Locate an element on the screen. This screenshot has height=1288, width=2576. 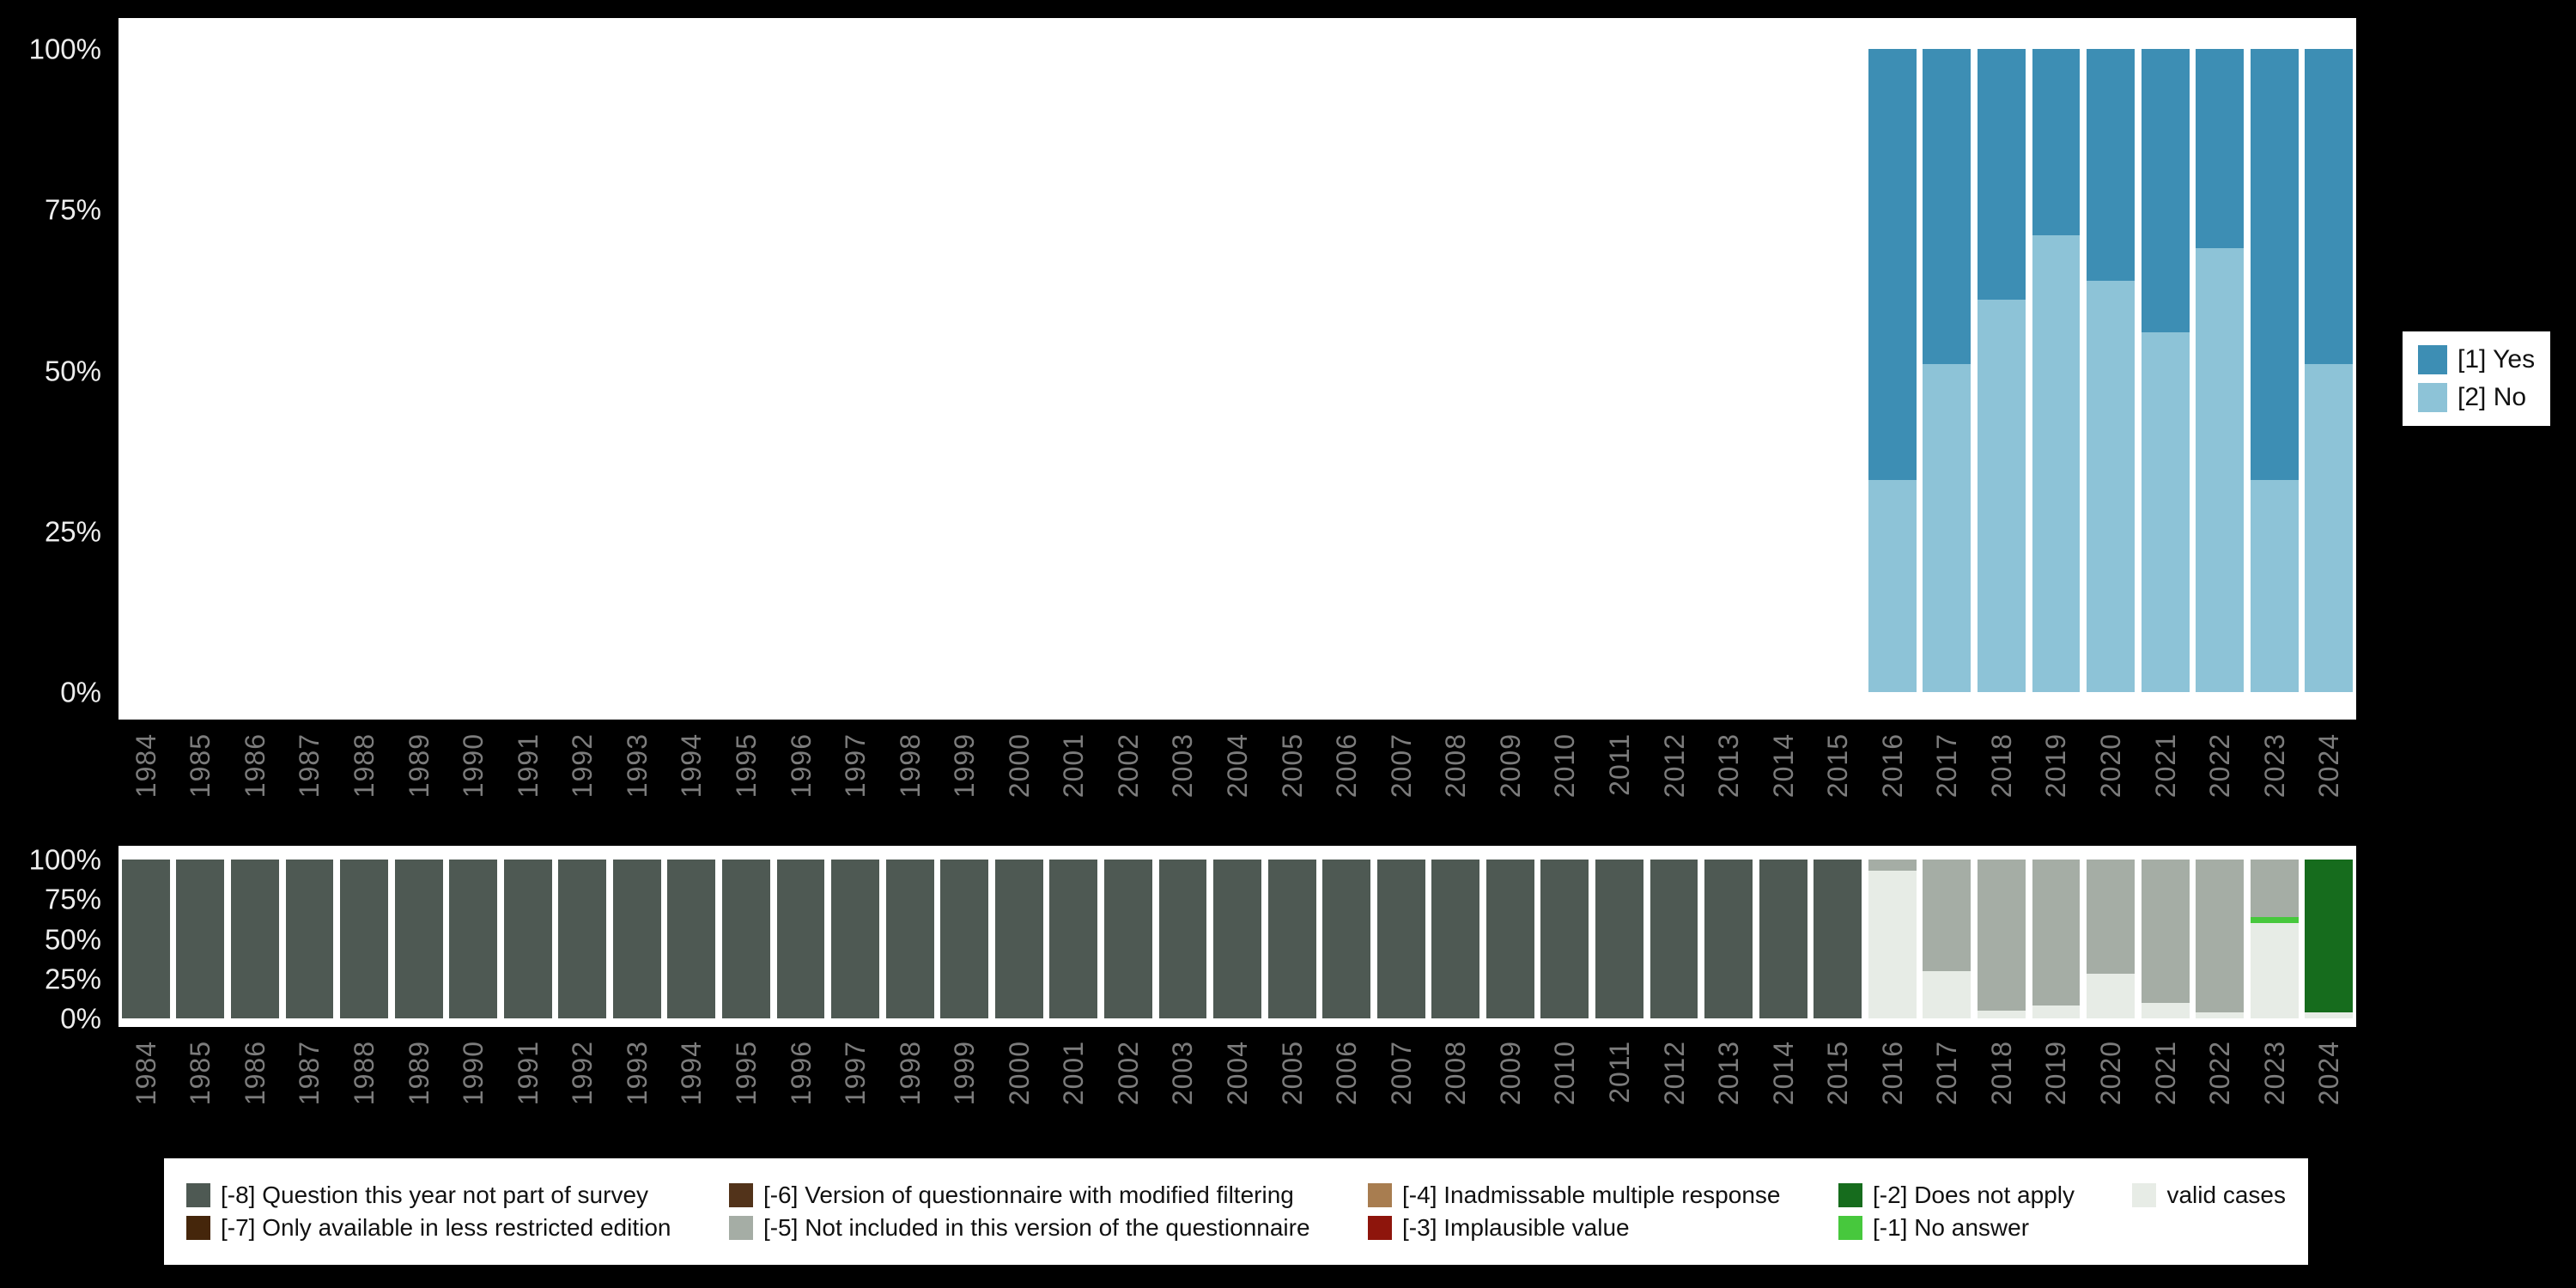
x-tick: 2008 is located at coordinates (1456, 1084).